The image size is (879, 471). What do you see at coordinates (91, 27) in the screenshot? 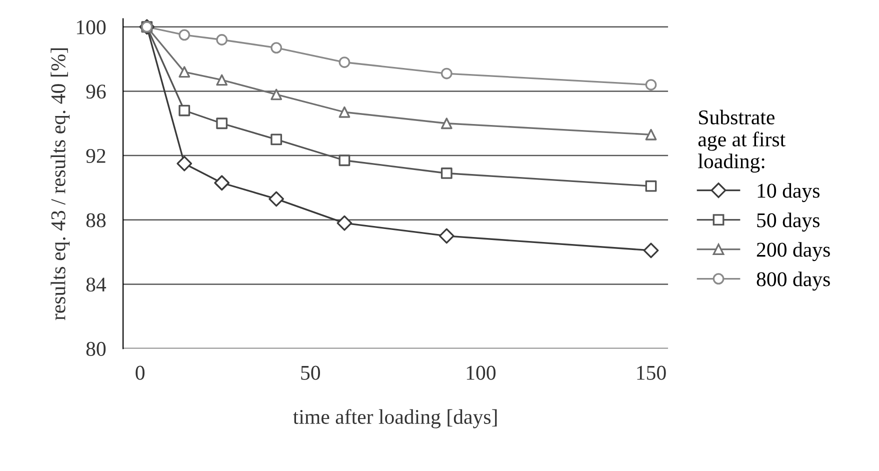
I see `y-tick-label: 100` at bounding box center [91, 27].